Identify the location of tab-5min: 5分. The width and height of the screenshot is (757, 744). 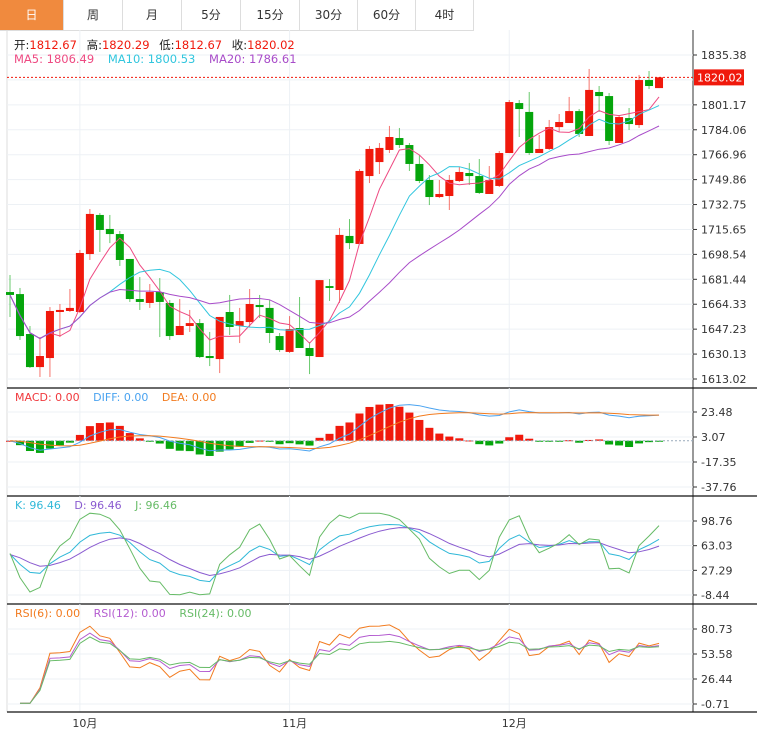
(211, 15).